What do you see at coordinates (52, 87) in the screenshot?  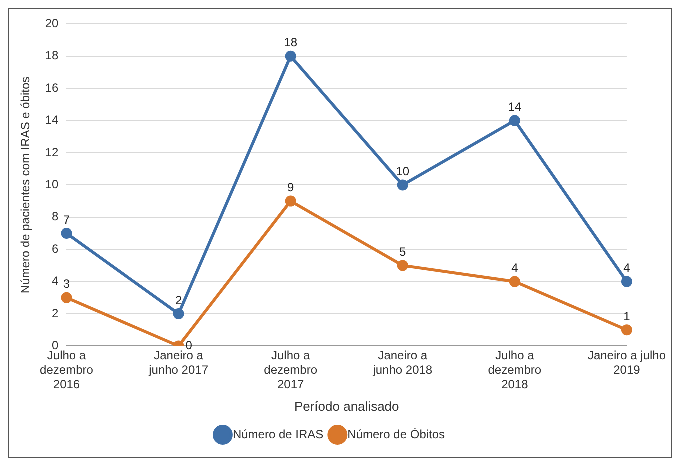 I see `y-tick-label: 16` at bounding box center [52, 87].